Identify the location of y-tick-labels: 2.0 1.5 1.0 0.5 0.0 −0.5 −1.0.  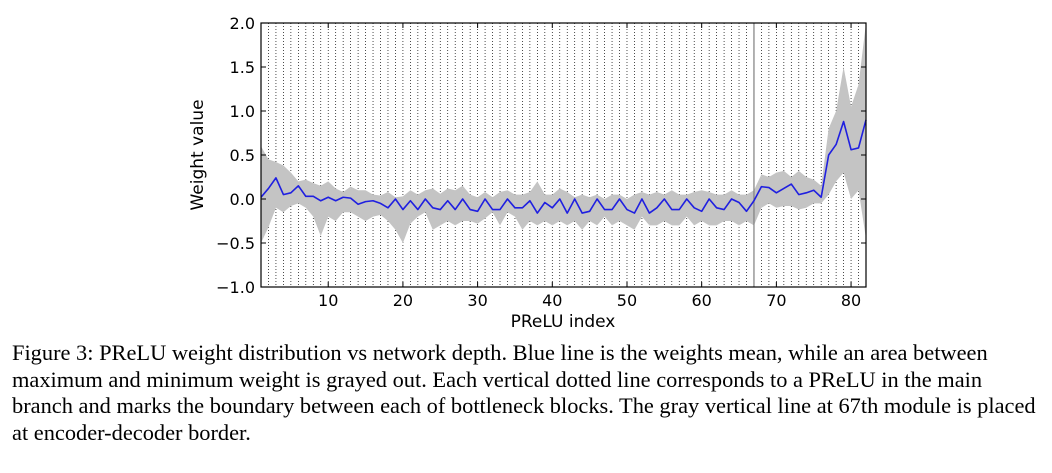
(235, 155).